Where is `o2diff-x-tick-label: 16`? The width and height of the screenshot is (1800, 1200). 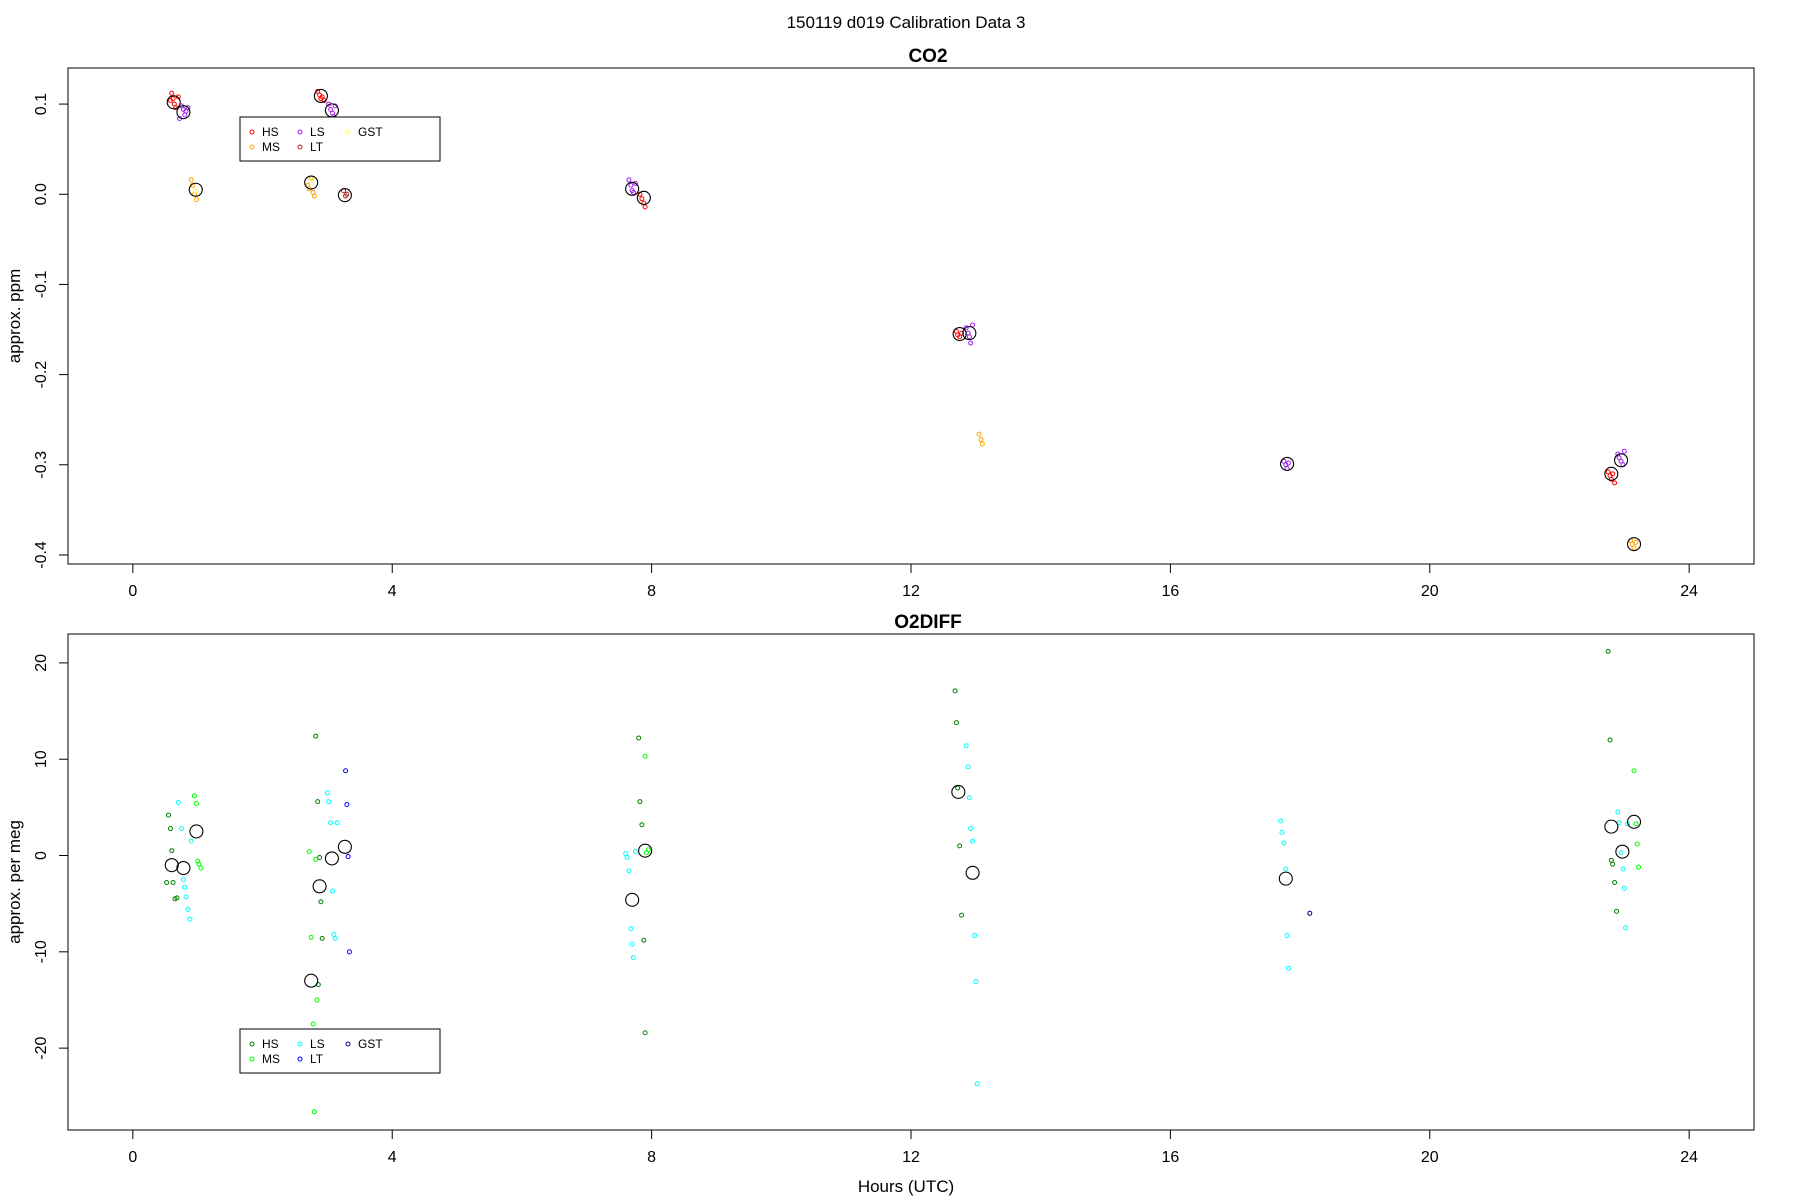
o2diff-x-tick-label: 16 is located at coordinates (1170, 1157).